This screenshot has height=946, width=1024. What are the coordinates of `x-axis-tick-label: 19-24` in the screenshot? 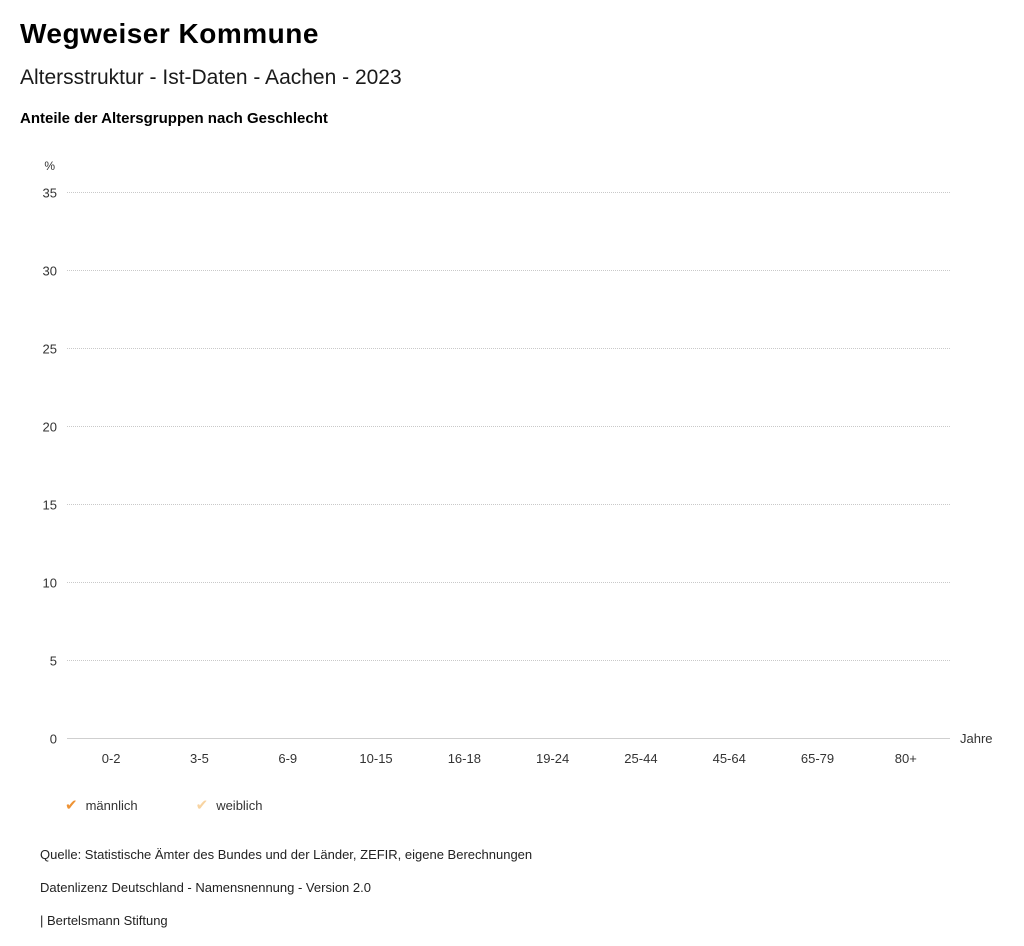 It's located at (553, 758).